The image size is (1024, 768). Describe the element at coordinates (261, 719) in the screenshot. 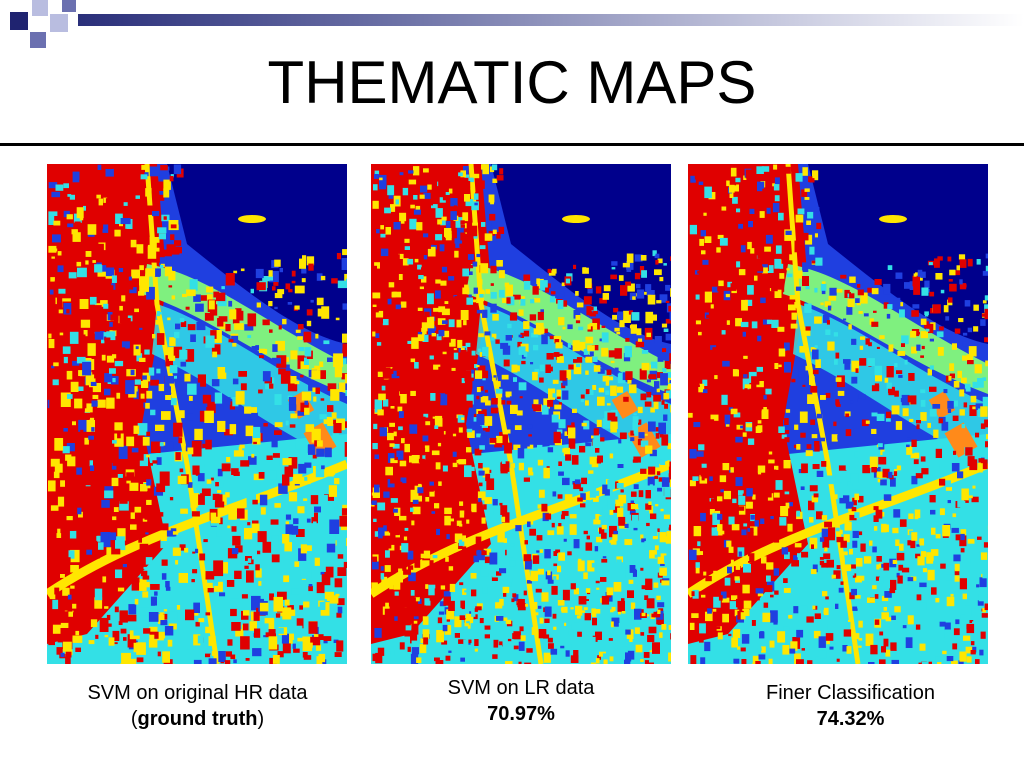

I see `caption-hr-close: )` at that location.